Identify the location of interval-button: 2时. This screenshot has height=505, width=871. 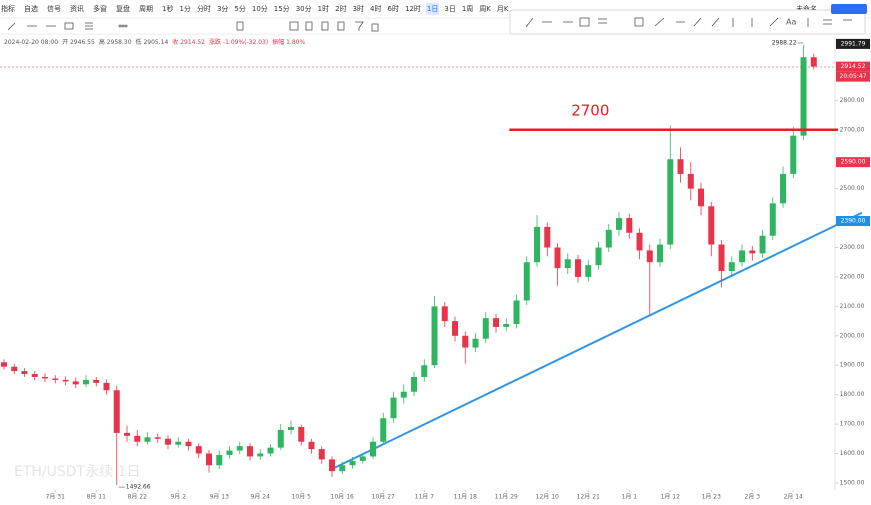
(341, 9).